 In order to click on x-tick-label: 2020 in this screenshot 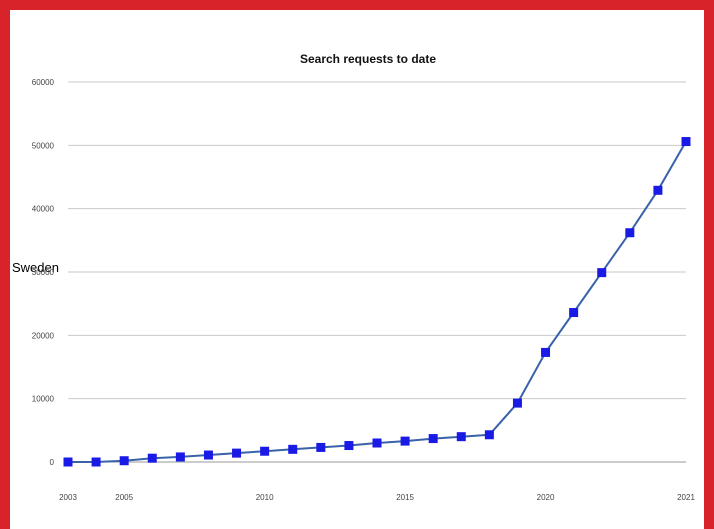, I will do `click(546, 497)`.